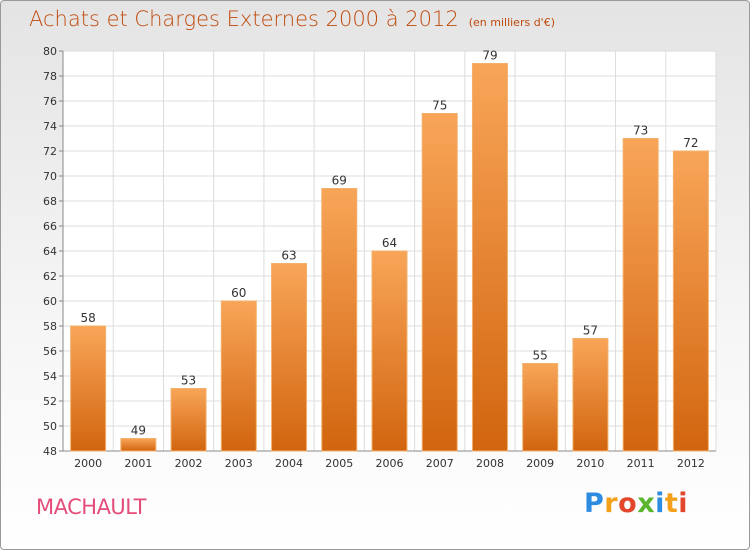  Describe the element at coordinates (590, 395) in the screenshot. I see `bar-2010` at that location.